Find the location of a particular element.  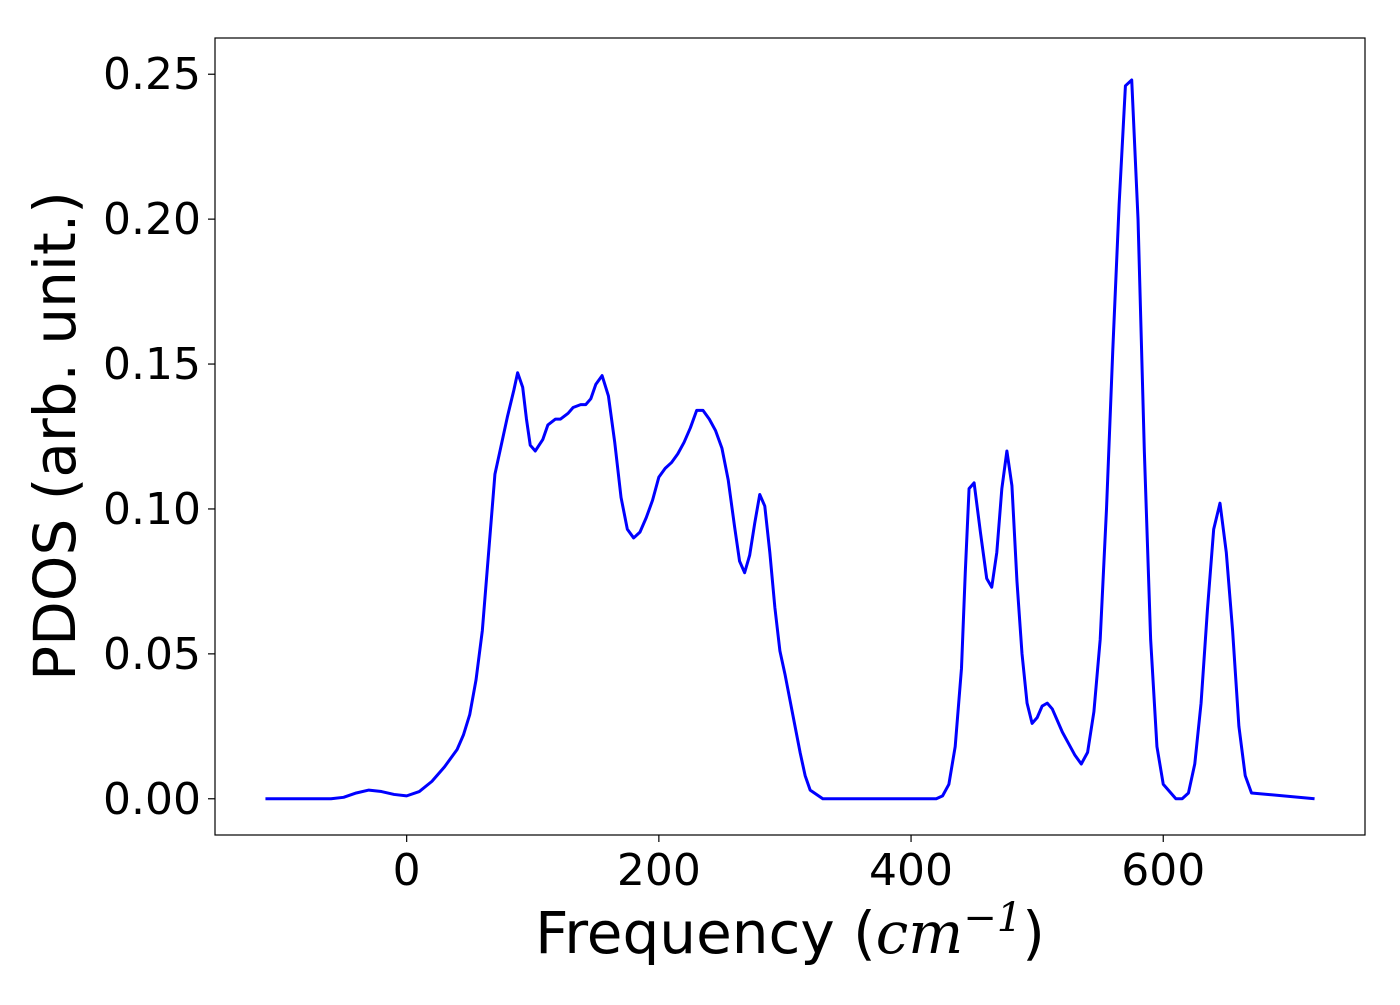

x-label-unit: cm is located at coordinates (919, 933).